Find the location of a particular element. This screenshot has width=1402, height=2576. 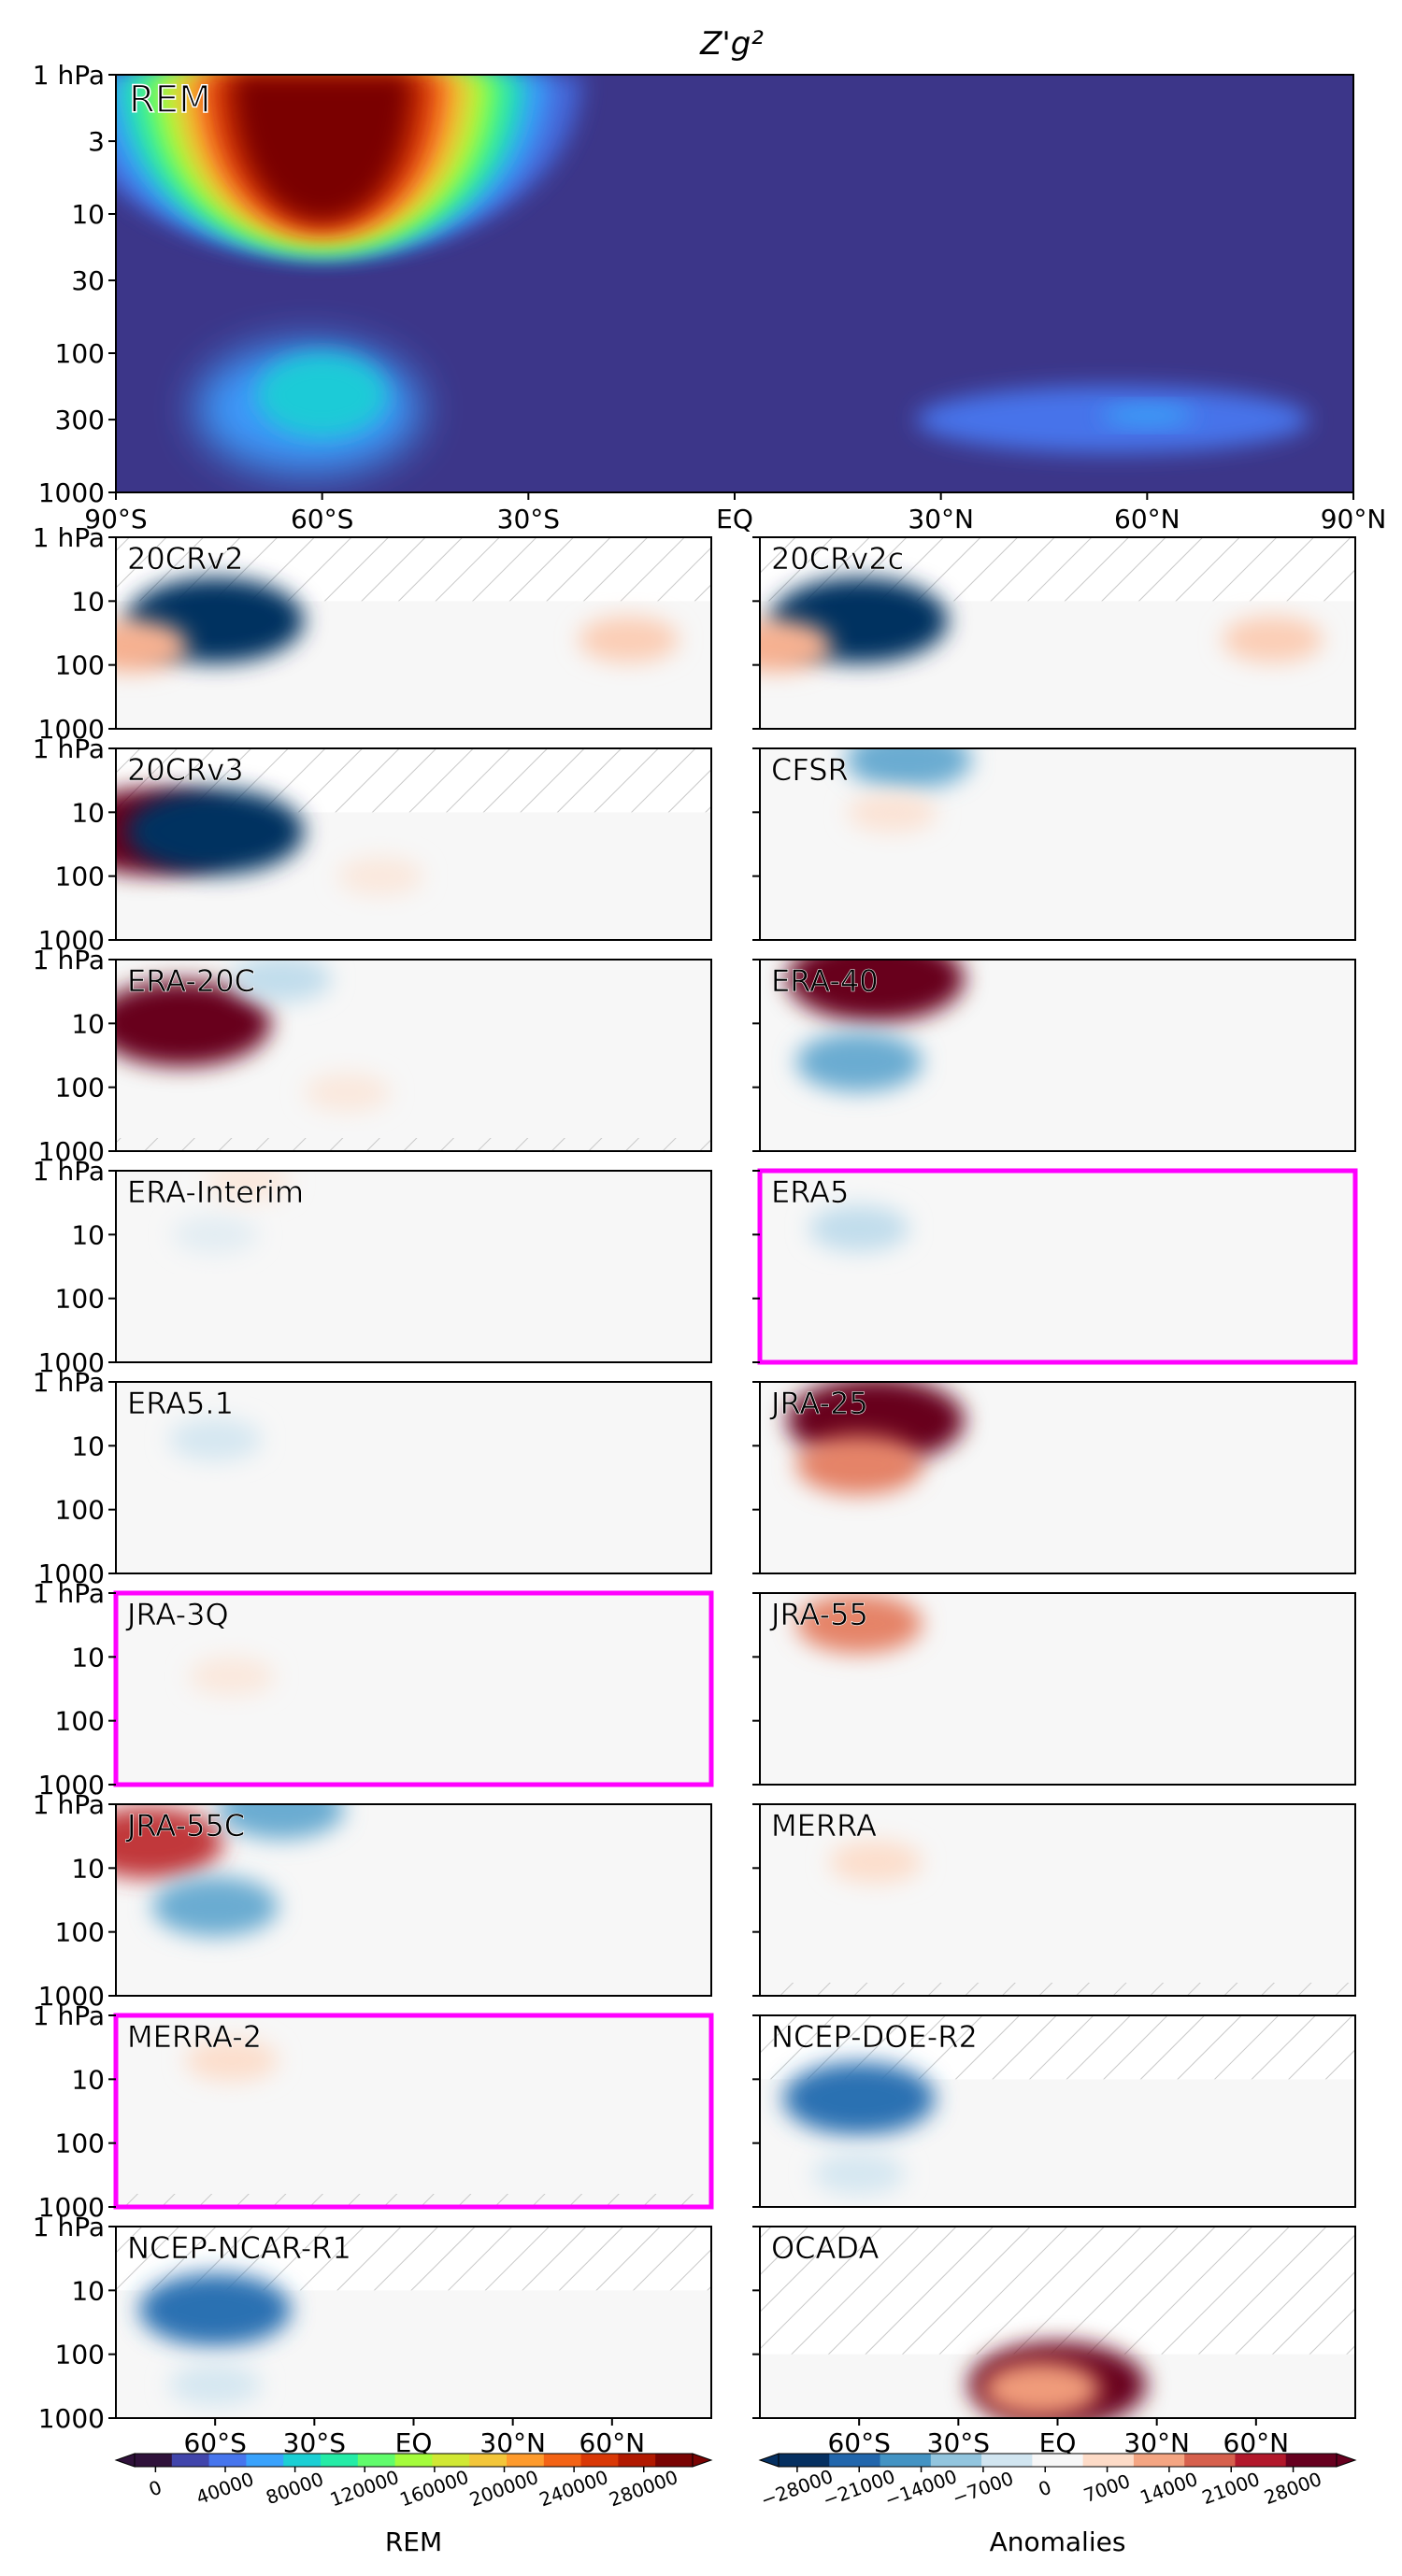

colorbar-tick-label: 80000 is located at coordinates (294, 2489).